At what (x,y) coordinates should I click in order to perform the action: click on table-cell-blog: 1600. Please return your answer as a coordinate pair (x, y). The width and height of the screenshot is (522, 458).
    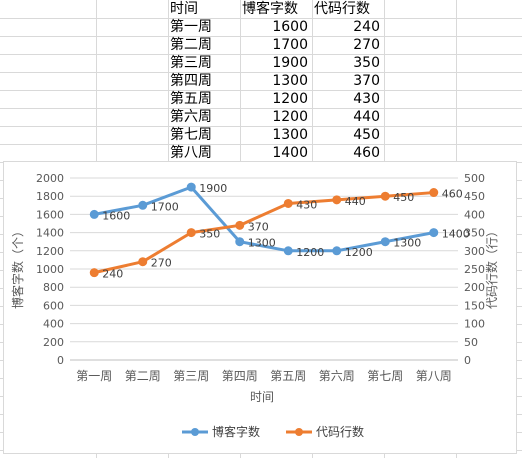
    Looking at the image, I should click on (290, 27).